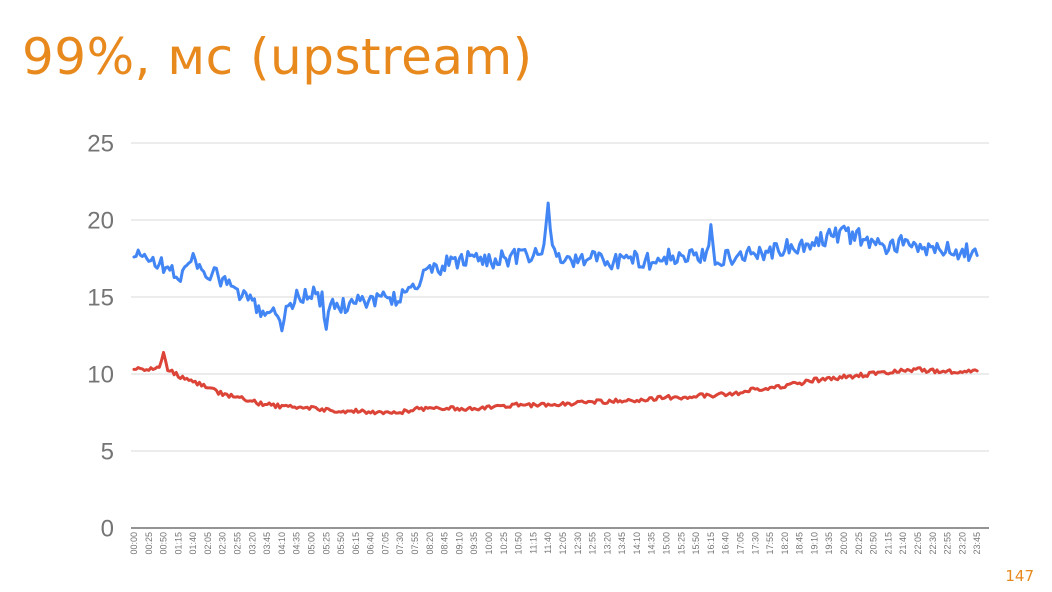  I want to click on y-tick-label: 20, so click(100, 221).